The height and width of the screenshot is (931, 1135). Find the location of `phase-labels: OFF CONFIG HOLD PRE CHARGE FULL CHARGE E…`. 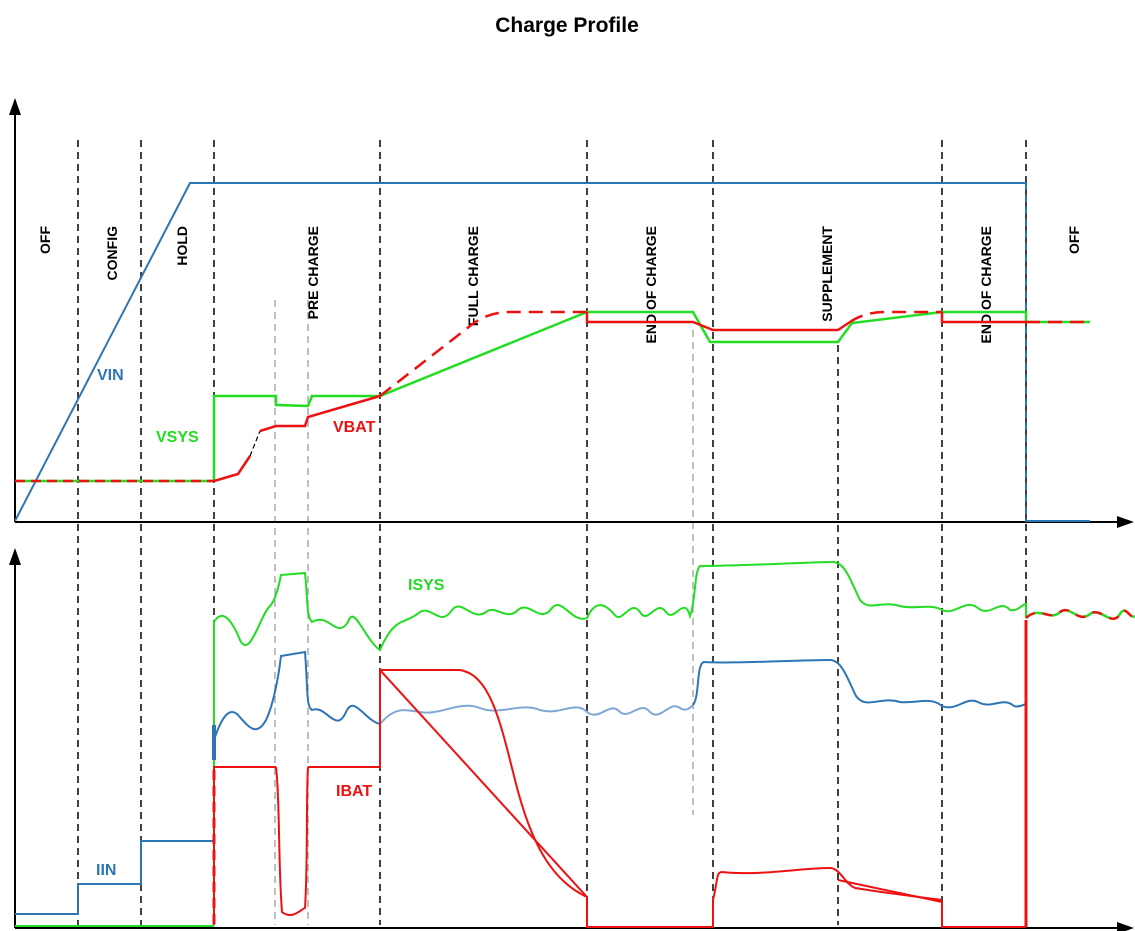

phase-labels: OFF CONFIG HOLD PRE CHARGE FULL CHARGE E… is located at coordinates (559, 285).